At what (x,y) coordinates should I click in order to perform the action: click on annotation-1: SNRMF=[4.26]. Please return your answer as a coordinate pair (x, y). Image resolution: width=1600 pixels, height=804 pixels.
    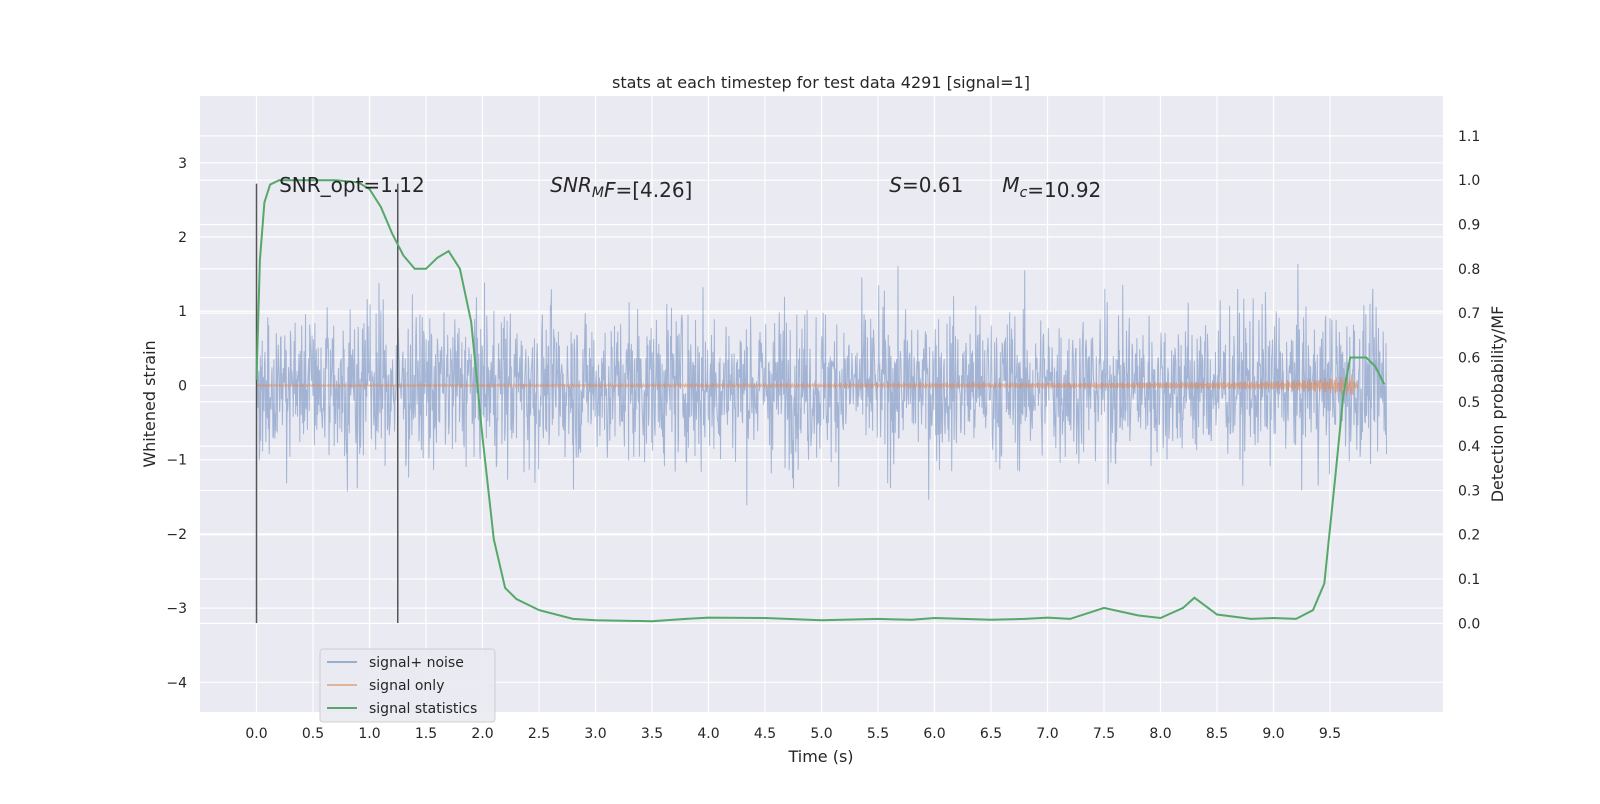
    Looking at the image, I should click on (621, 187).